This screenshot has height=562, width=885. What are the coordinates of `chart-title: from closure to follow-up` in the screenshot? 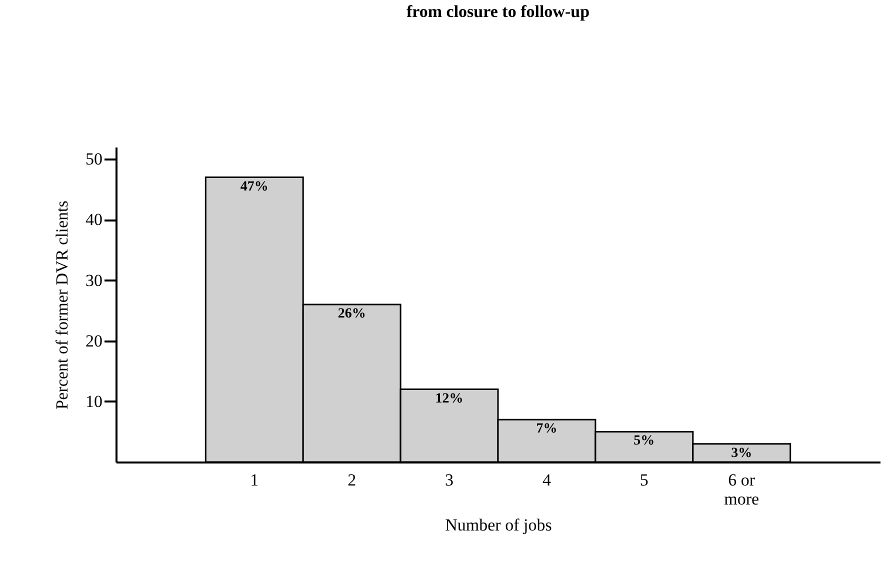 It's located at (498, 11).